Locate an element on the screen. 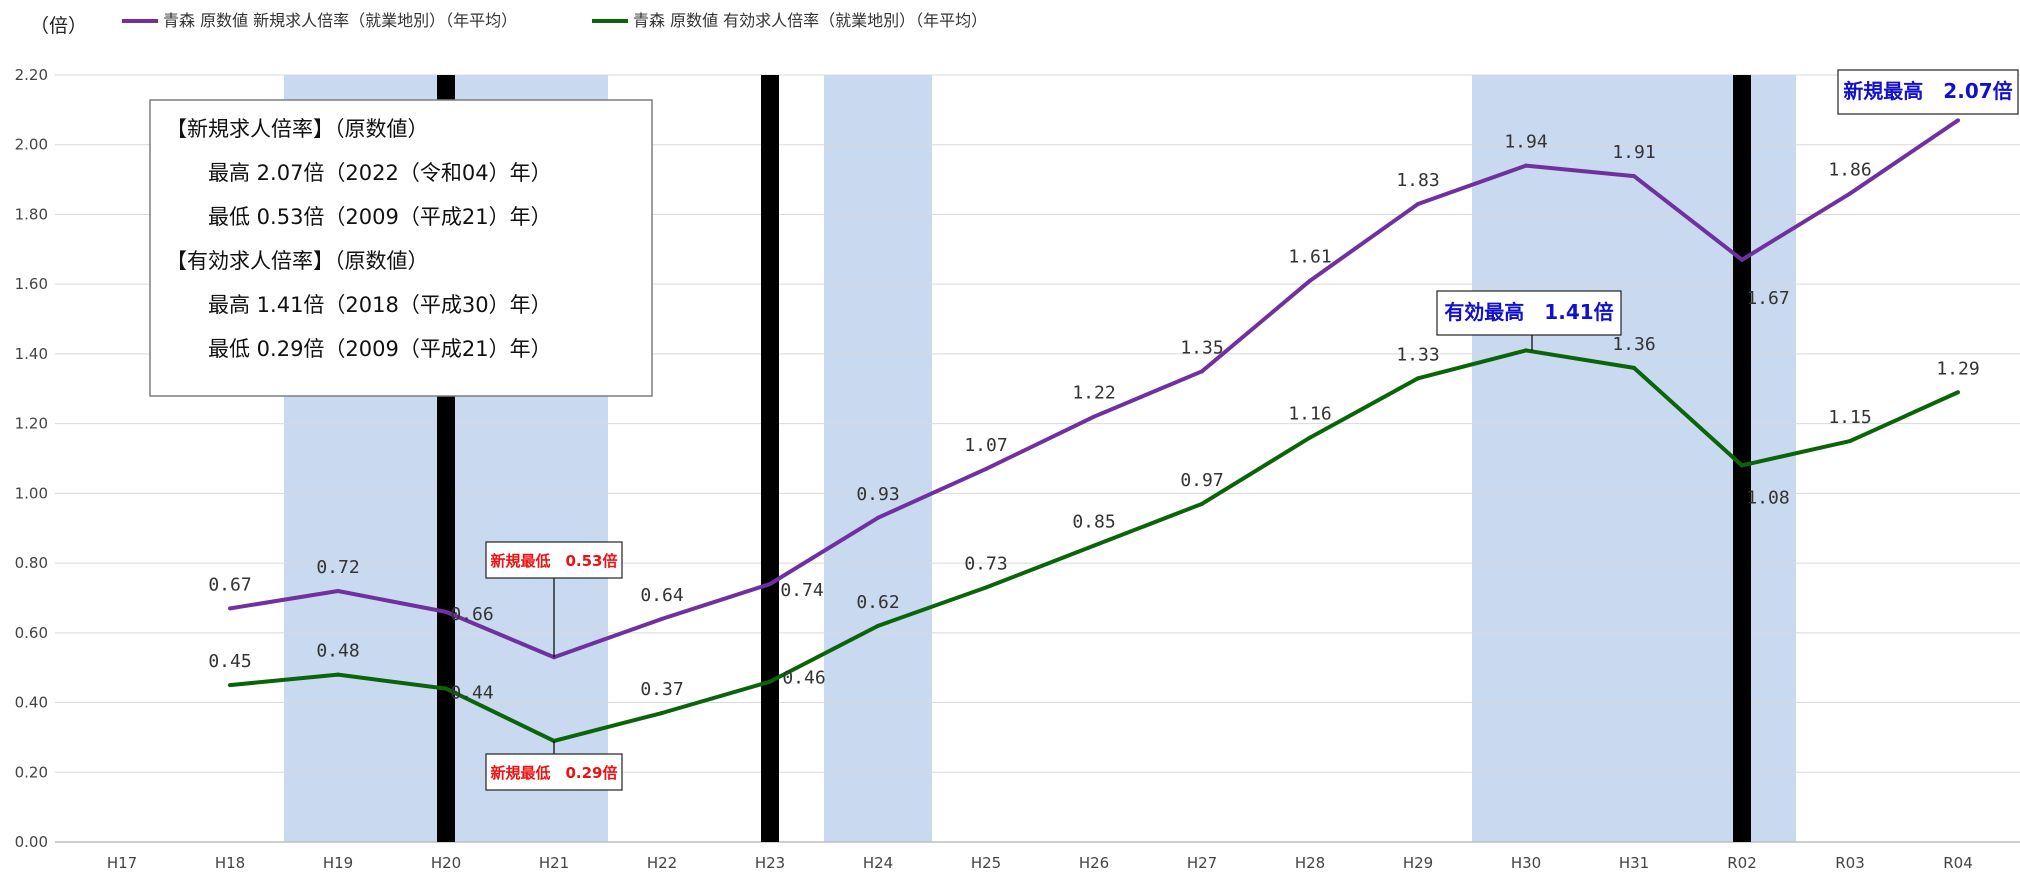 This screenshot has height=881, width=2020. data-label: 0.93 is located at coordinates (877, 494).